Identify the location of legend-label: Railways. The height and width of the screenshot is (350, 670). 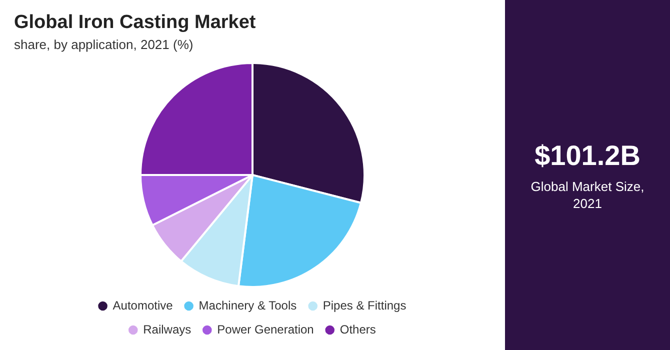
(167, 329).